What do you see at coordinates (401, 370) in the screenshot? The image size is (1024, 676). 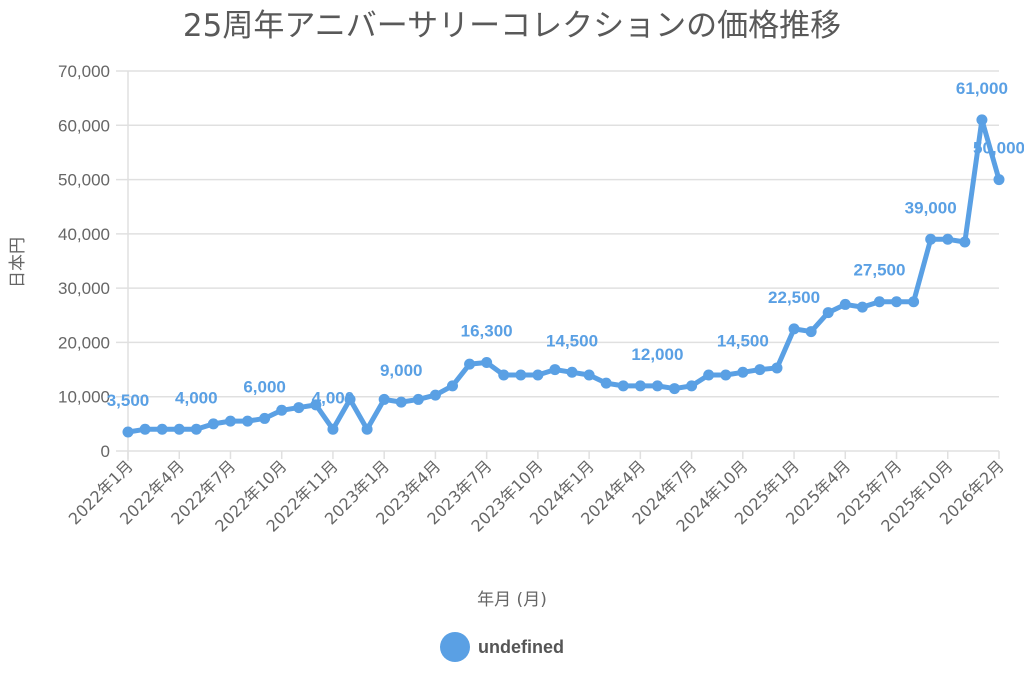 I see `data-label: 9,000` at bounding box center [401, 370].